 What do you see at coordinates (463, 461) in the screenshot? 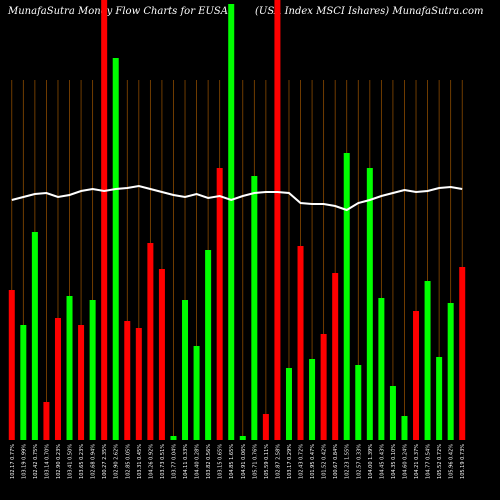
I see `x-tick-label: 105.19 0.73%` at bounding box center [463, 461].